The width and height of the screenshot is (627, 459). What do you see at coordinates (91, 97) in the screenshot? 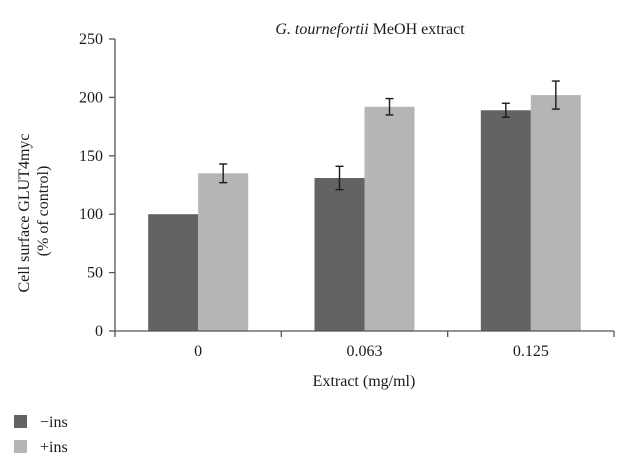
I see `y-tick-label-200: 200` at bounding box center [91, 97].